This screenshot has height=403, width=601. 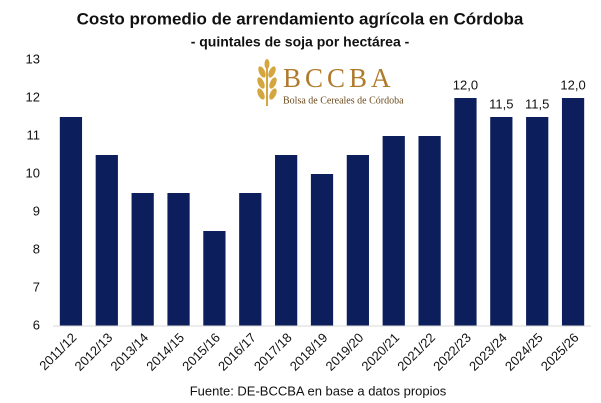 I want to click on logo-name: BCCBA, so click(x=339, y=78).